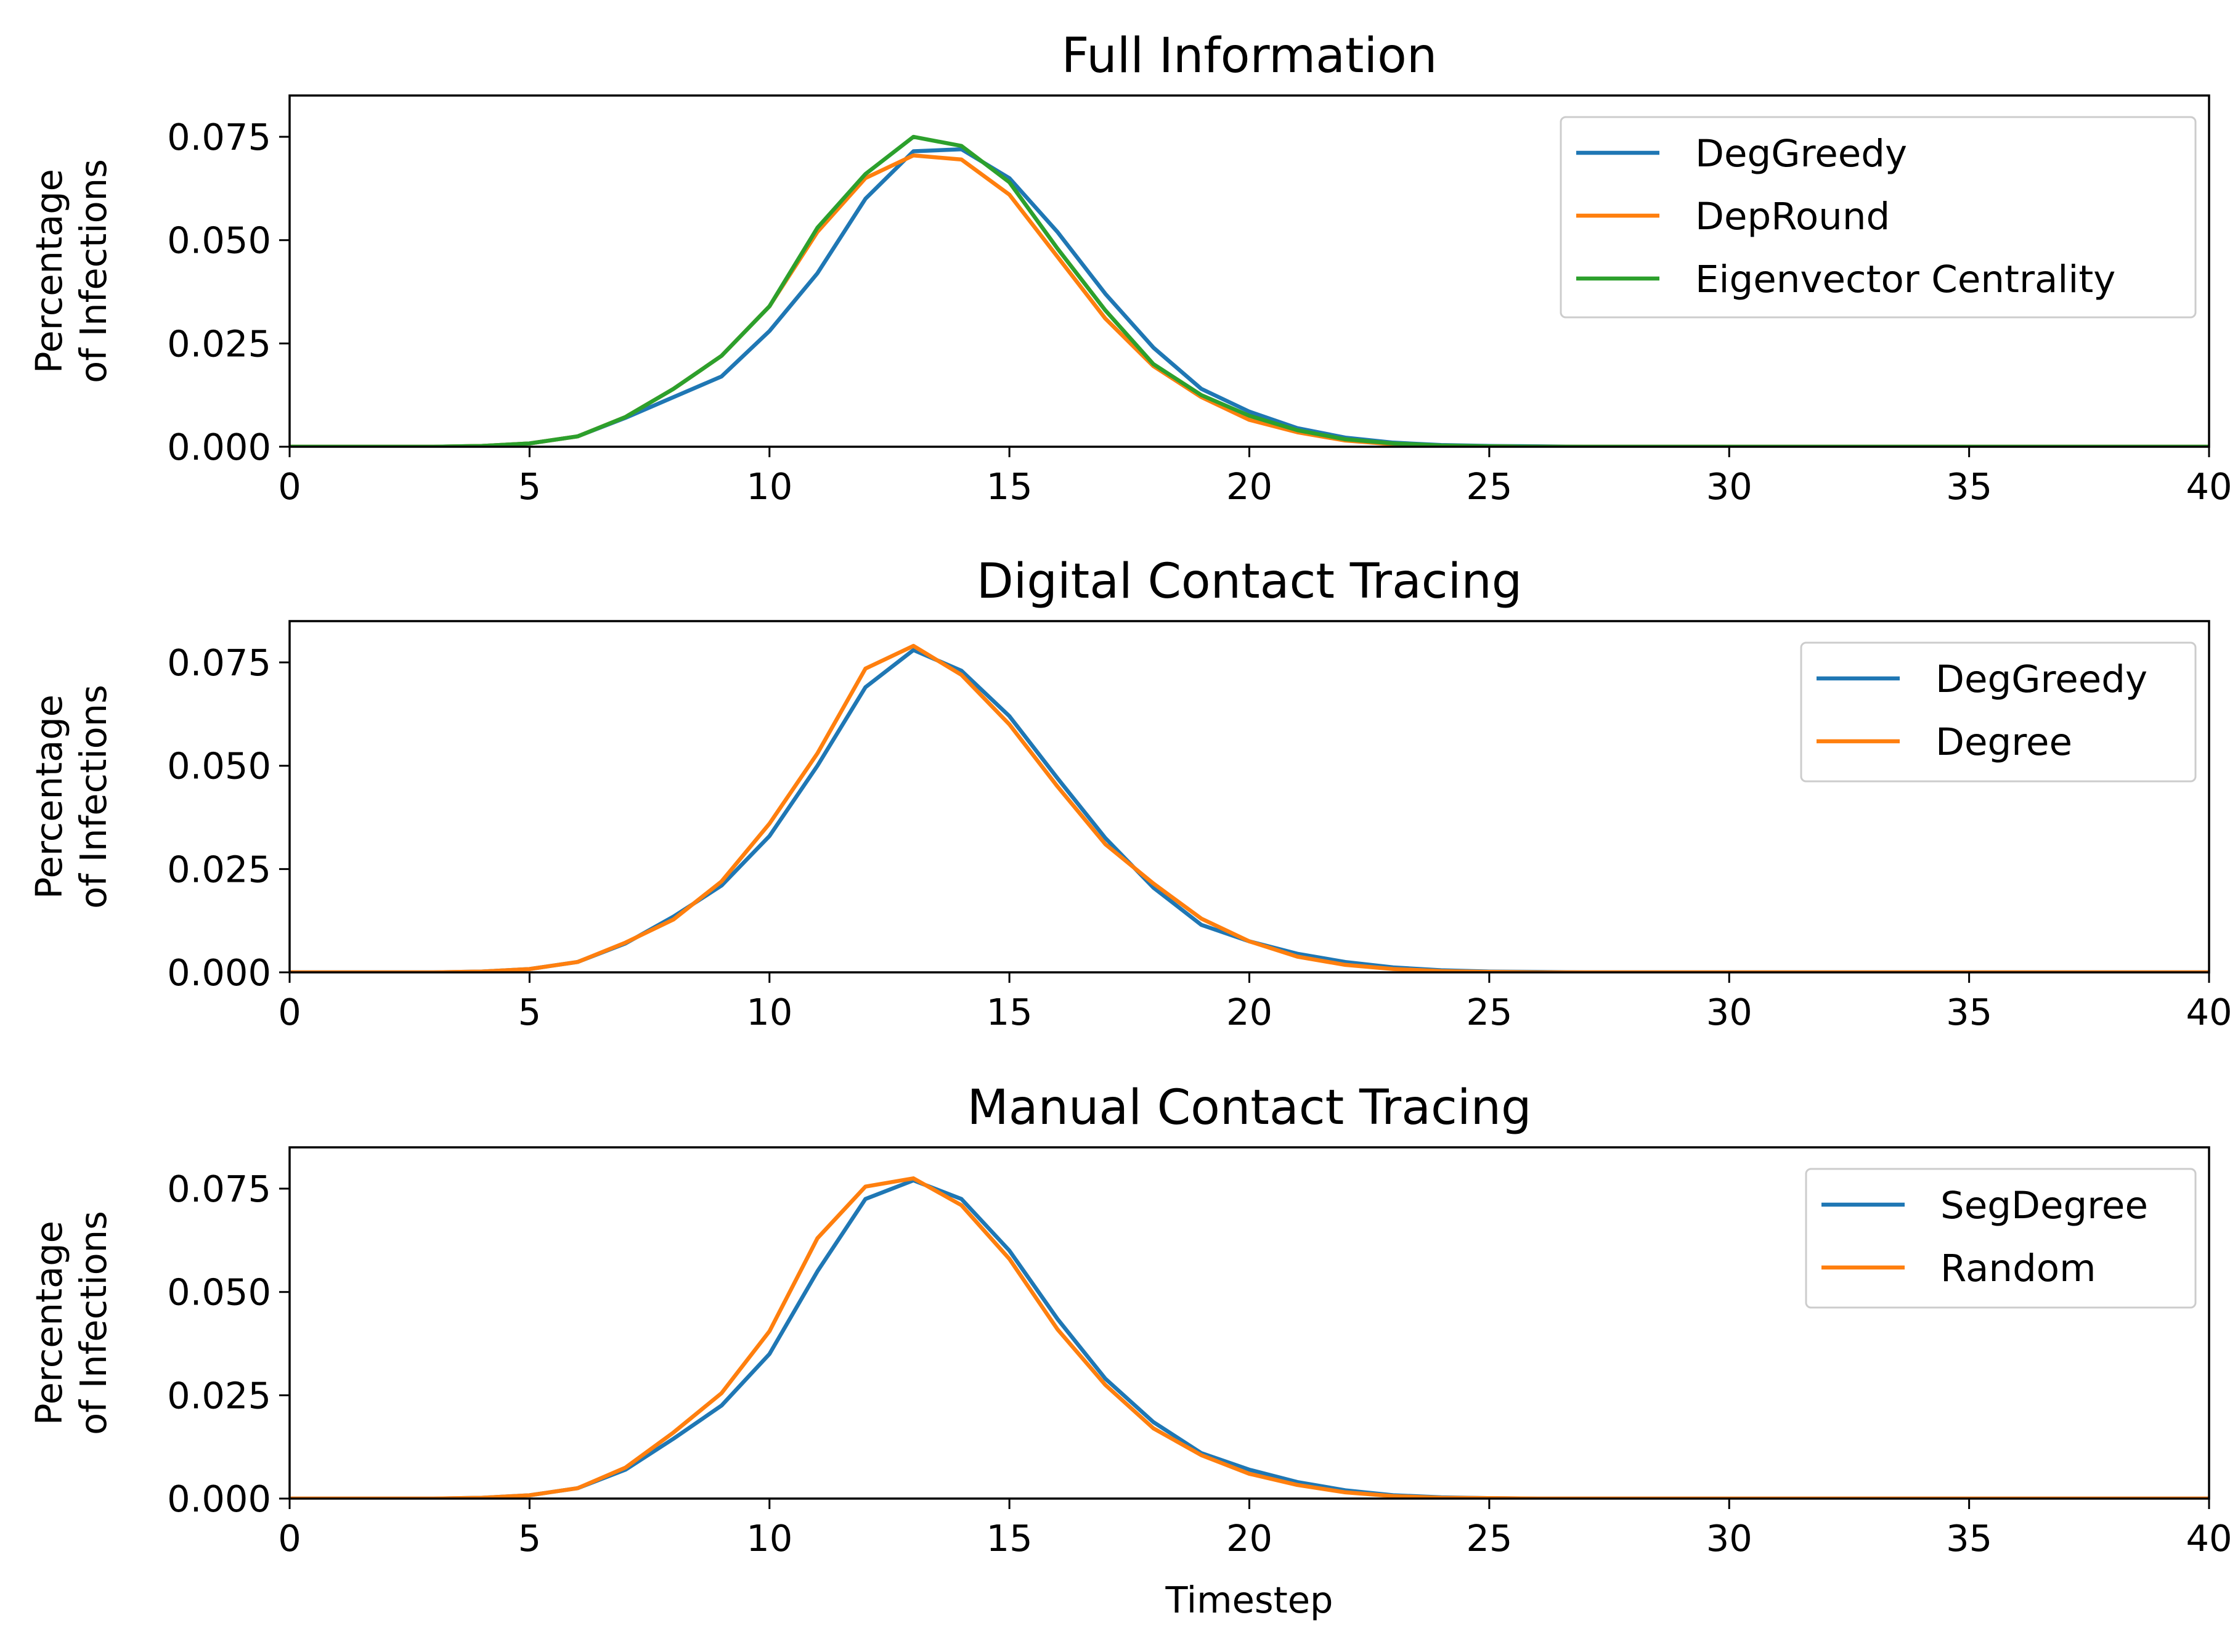  I want to click on panel-2-x-tick-label: 0, so click(289, 1012).